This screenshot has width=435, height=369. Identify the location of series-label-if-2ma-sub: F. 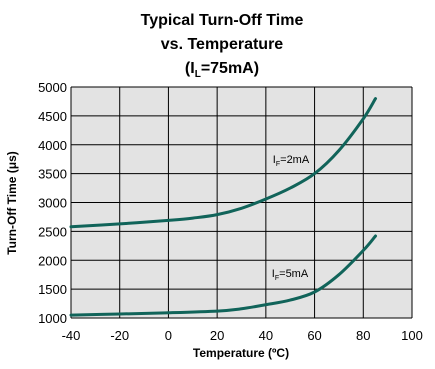
(278, 164).